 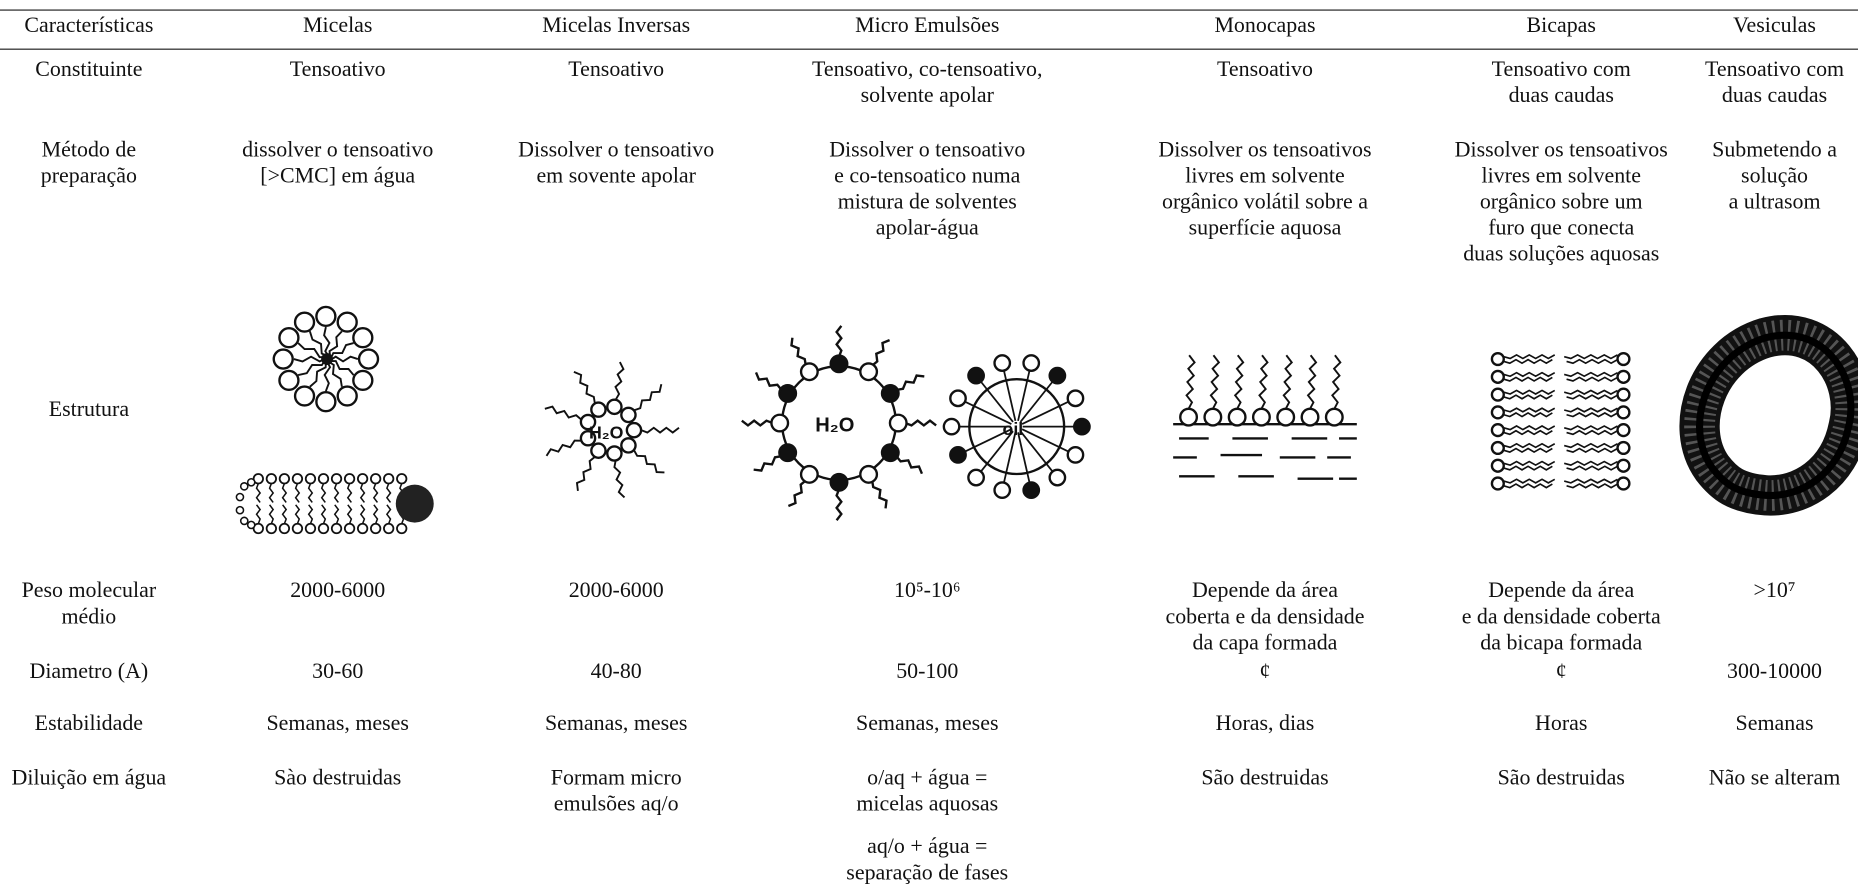 What do you see at coordinates (929, 49) in the screenshot?
I see `header-rule` at bounding box center [929, 49].